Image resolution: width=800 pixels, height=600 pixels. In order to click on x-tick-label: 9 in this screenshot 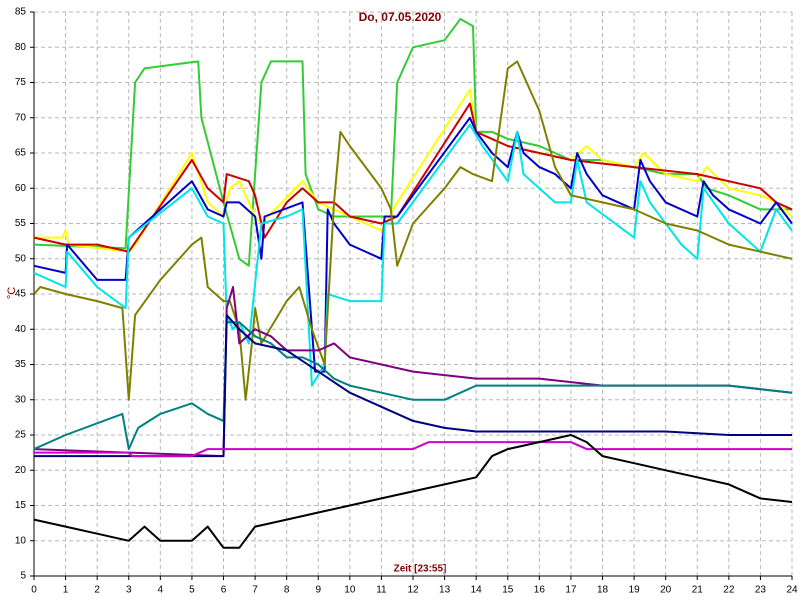, I will do `click(318, 590)`.